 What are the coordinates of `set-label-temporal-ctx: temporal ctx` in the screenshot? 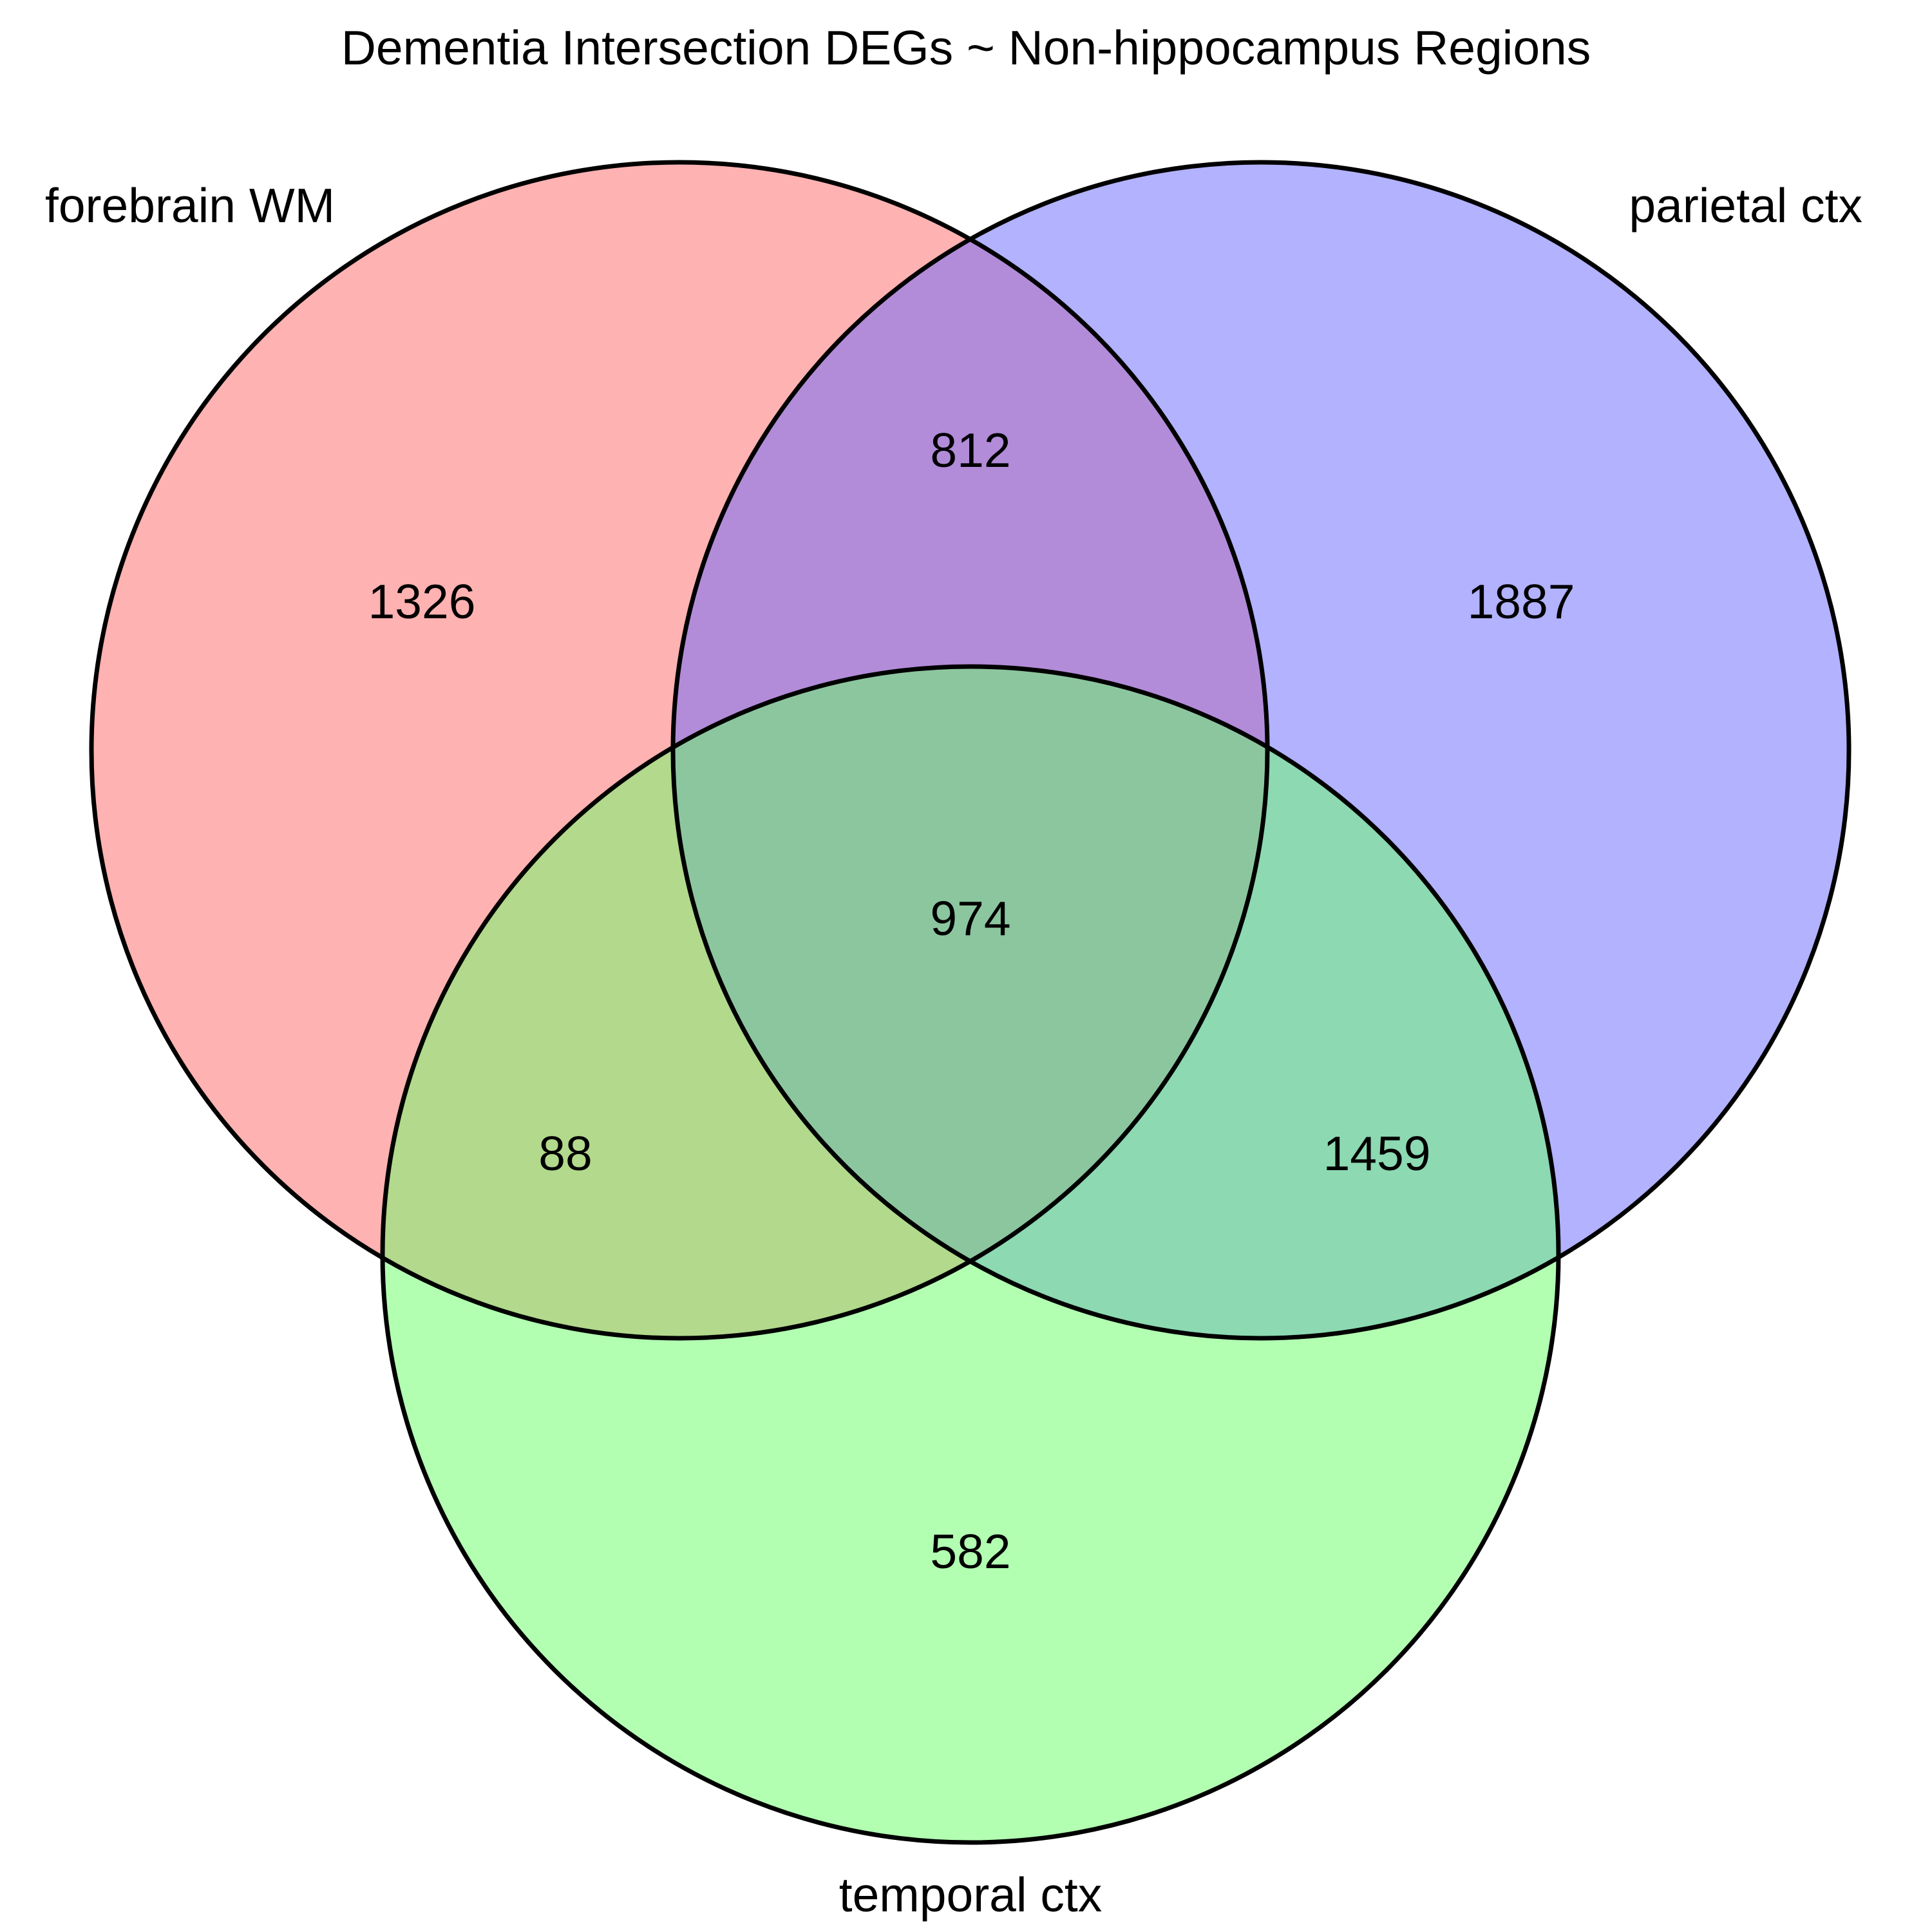 It's located at (971, 1895).